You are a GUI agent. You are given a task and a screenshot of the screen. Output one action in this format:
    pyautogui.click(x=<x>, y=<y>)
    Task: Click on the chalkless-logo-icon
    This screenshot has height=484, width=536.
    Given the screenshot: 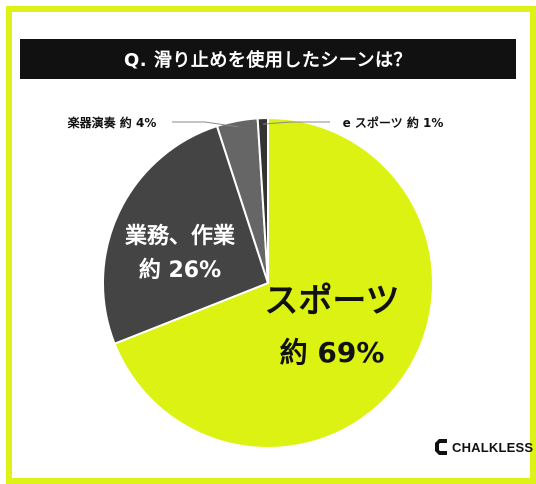 What is the action you would take?
    pyautogui.click(x=441, y=447)
    